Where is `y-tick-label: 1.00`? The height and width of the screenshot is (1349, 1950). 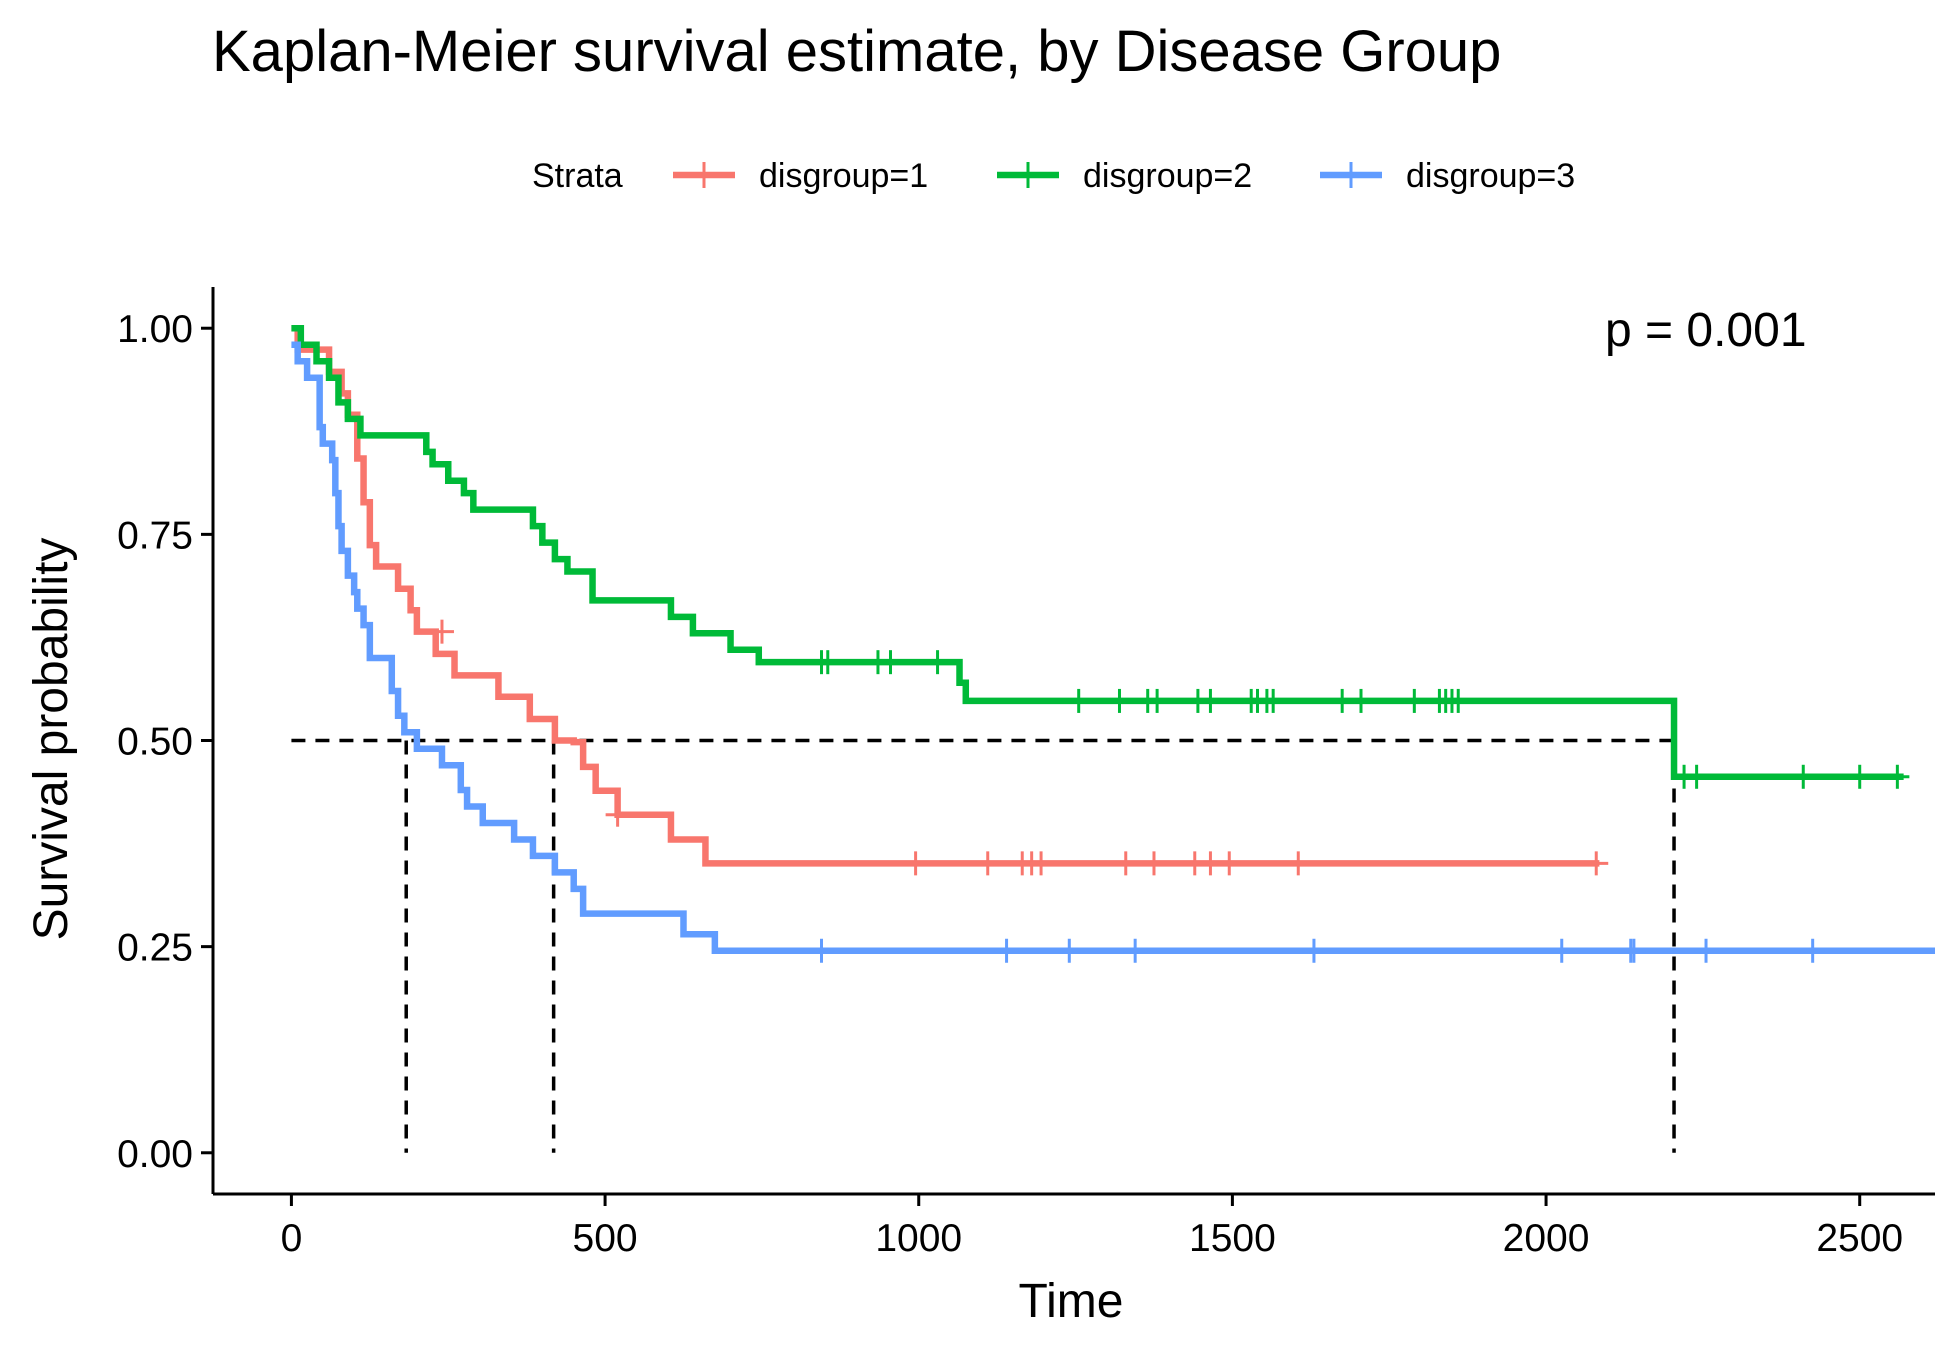 y-tick-label: 1.00 is located at coordinates (155, 329).